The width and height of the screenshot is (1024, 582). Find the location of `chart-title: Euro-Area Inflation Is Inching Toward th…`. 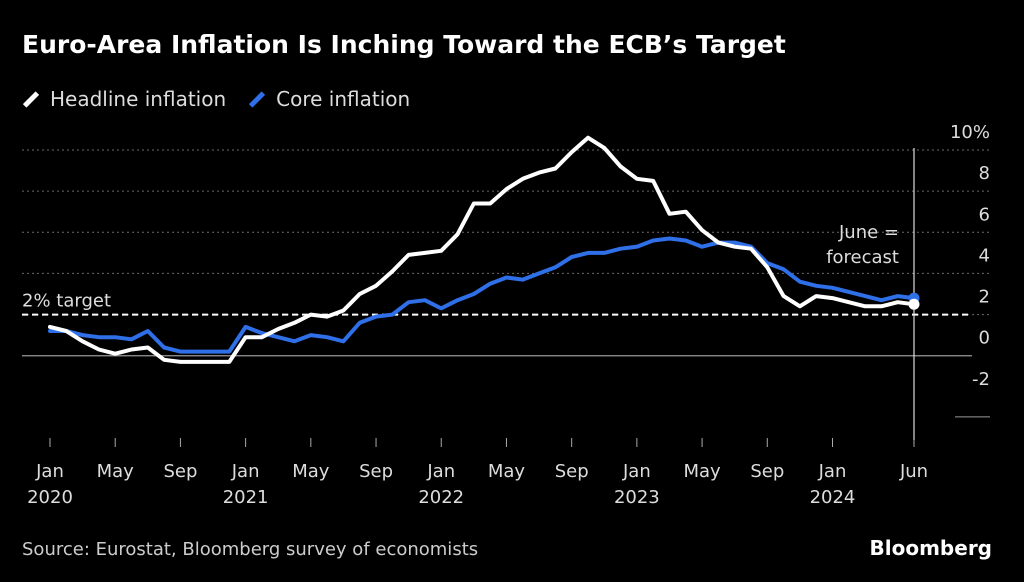

chart-title: Euro-Area Inflation Is Inching Toward th… is located at coordinates (404, 44).